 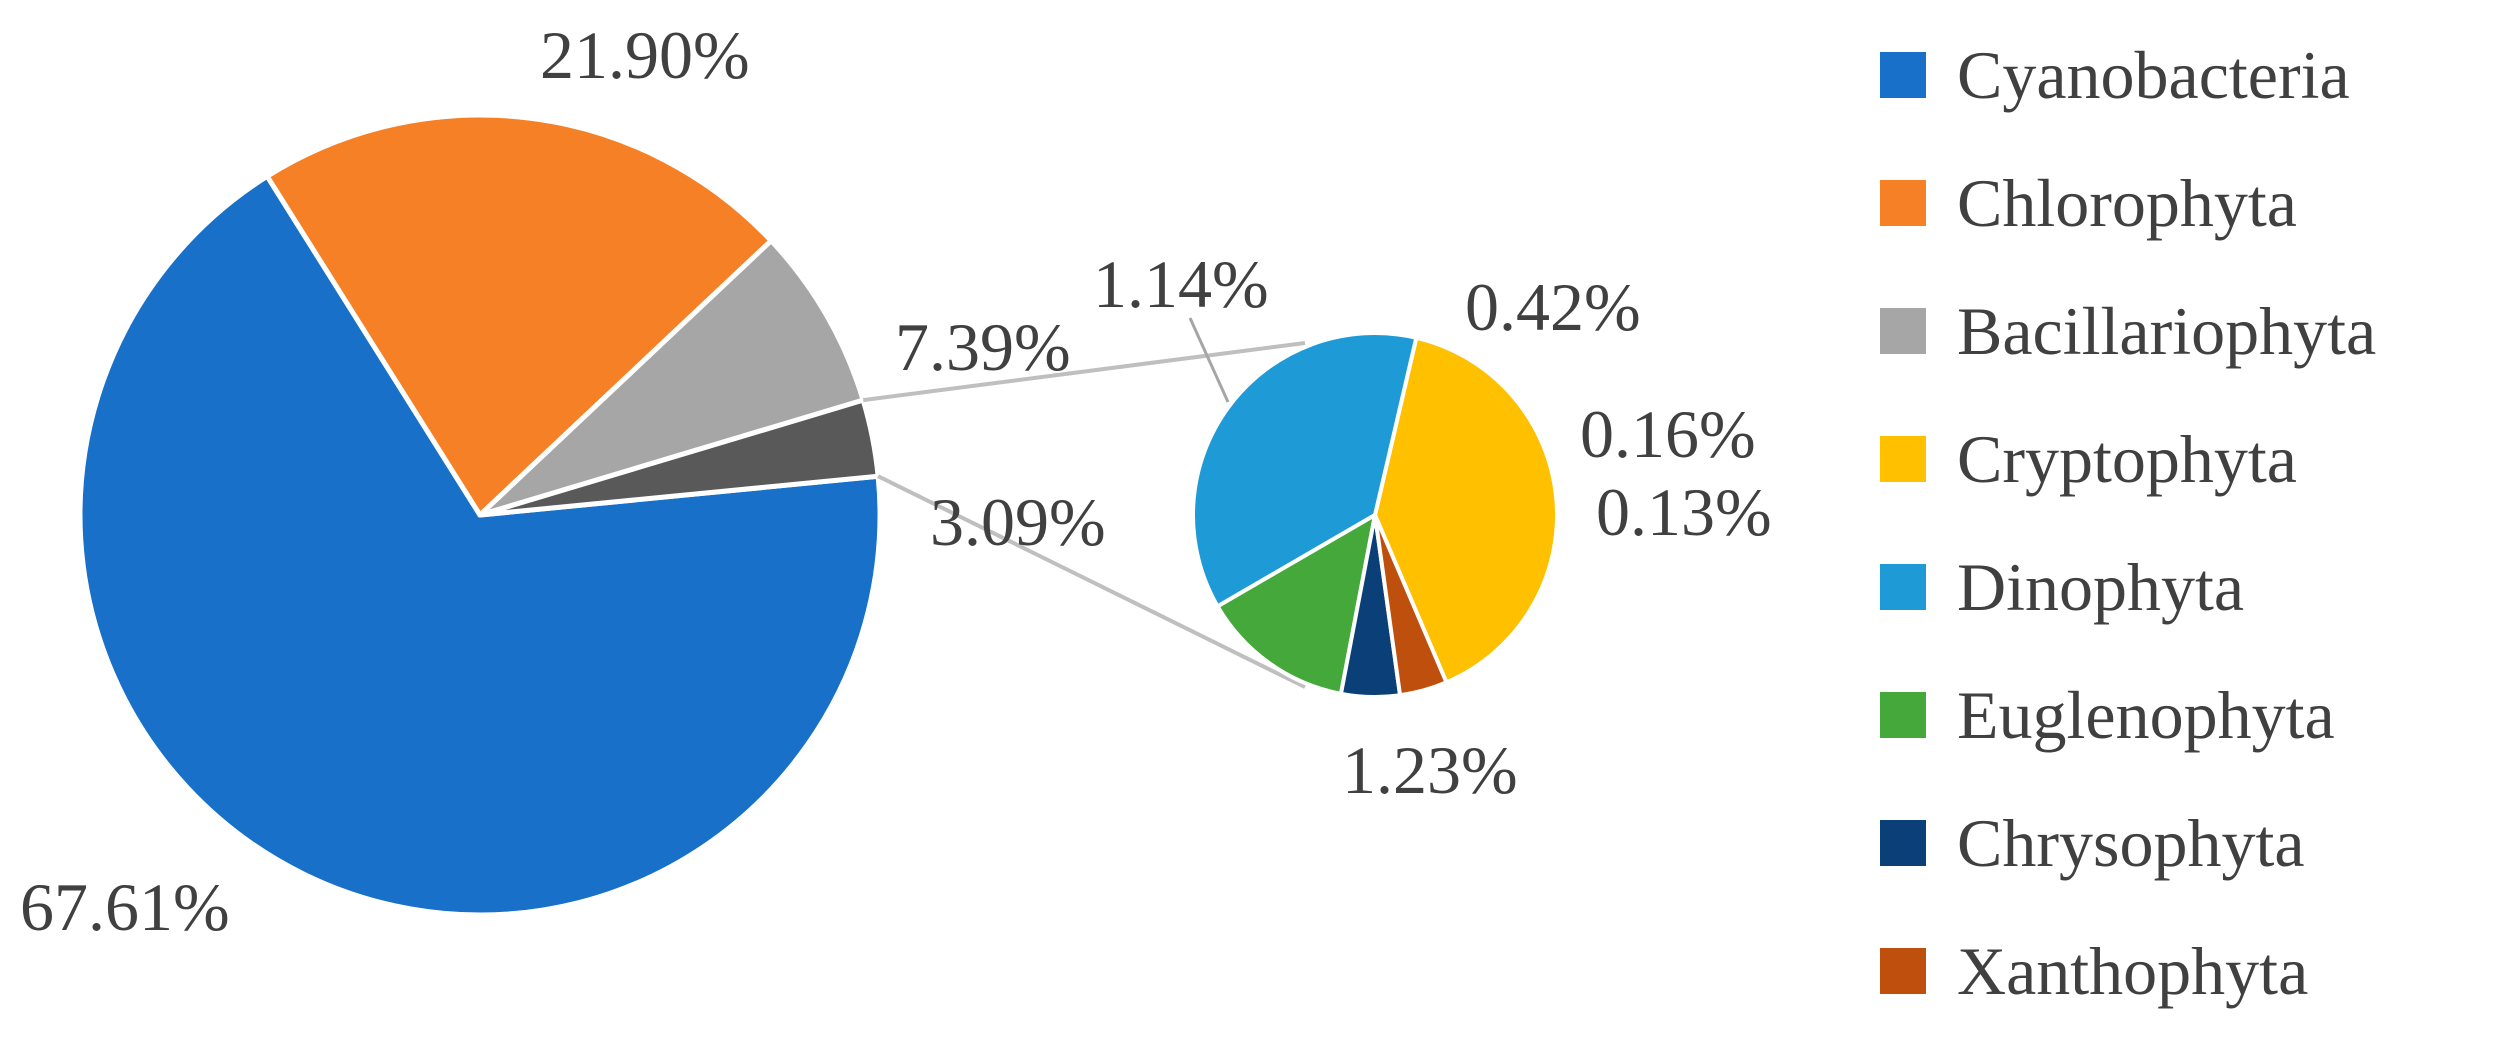 I want to click on data-label-dinophyta: 1.14%, so click(x=1181, y=284).